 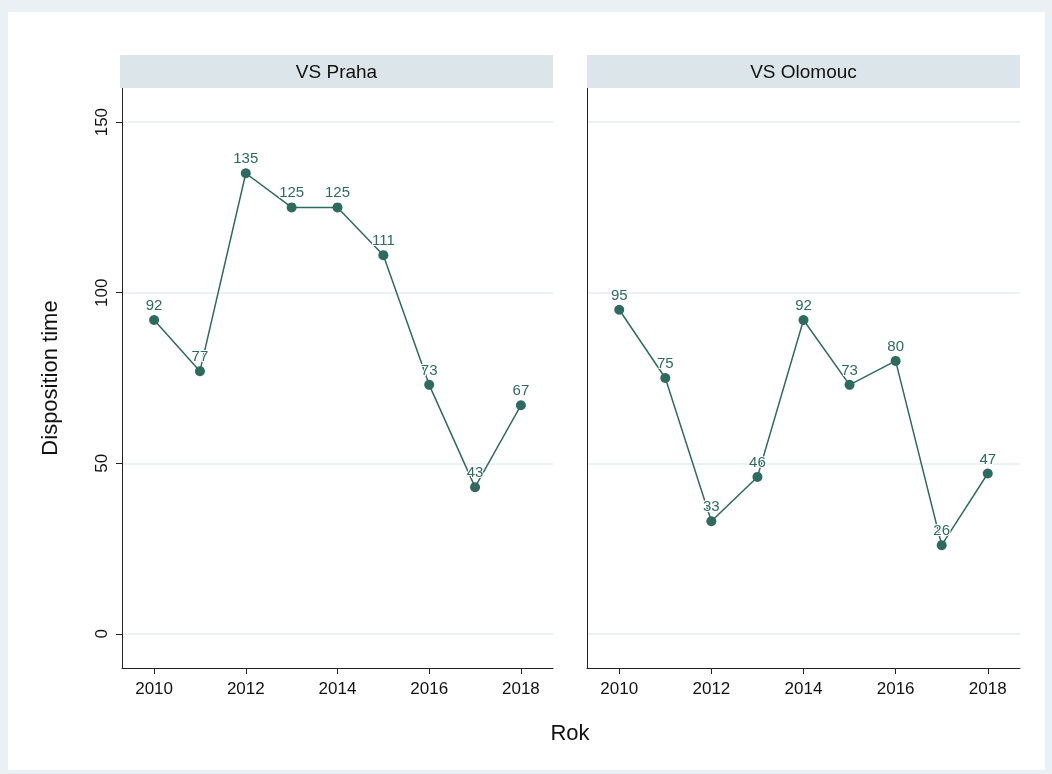 I want to click on data-label: 111, so click(x=383, y=240).